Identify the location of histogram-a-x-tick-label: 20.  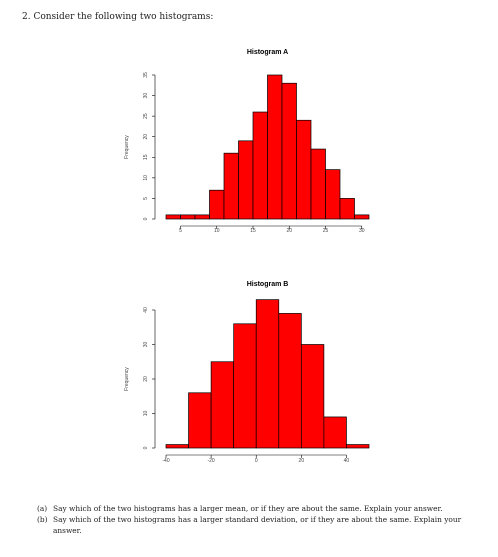
(289, 231).